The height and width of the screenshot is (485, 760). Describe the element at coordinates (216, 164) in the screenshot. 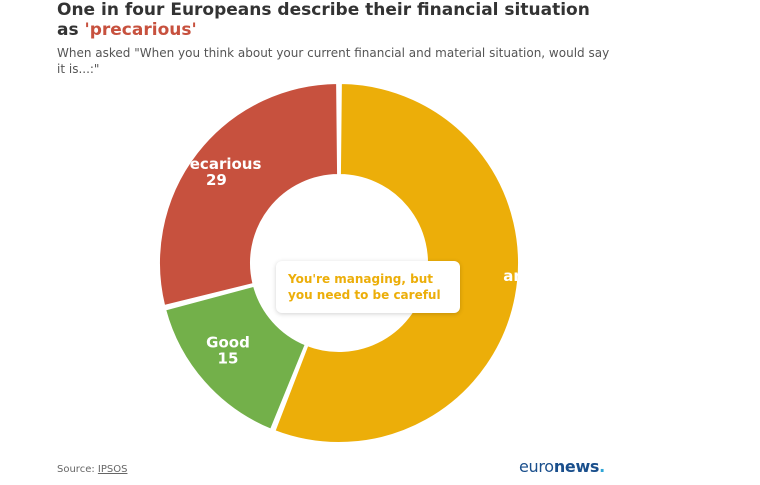

I see `slice-label-name: Precarious` at that location.